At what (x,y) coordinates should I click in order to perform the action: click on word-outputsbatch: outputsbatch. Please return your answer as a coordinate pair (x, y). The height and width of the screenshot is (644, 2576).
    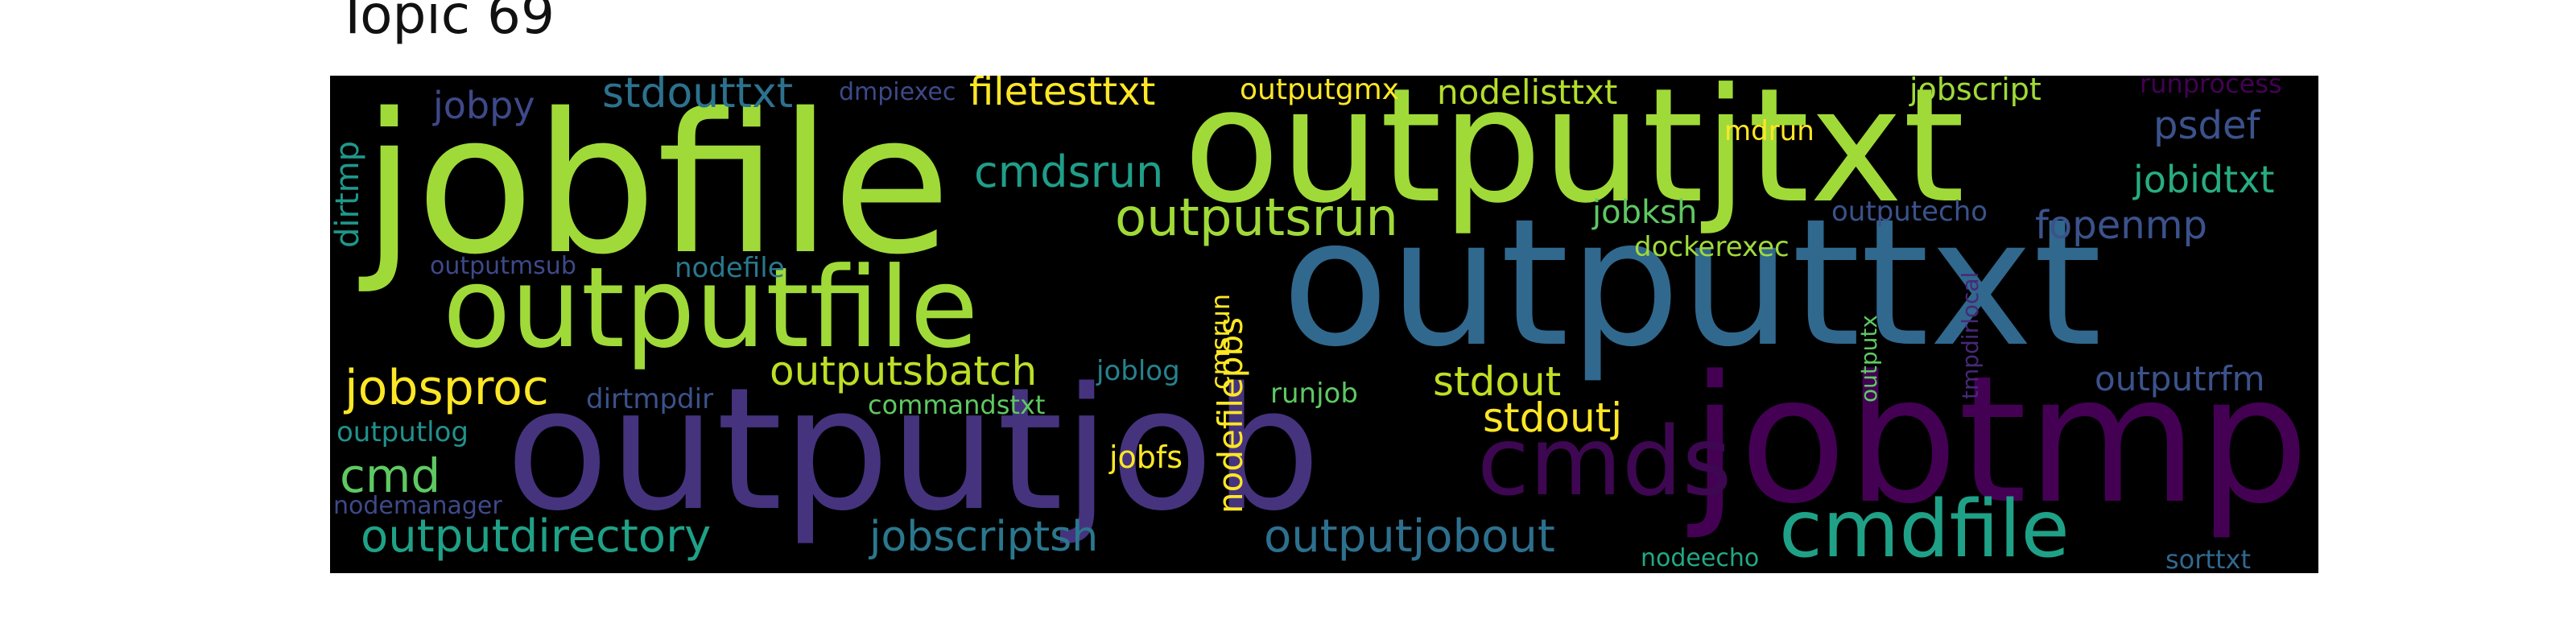
    Looking at the image, I should click on (904, 371).